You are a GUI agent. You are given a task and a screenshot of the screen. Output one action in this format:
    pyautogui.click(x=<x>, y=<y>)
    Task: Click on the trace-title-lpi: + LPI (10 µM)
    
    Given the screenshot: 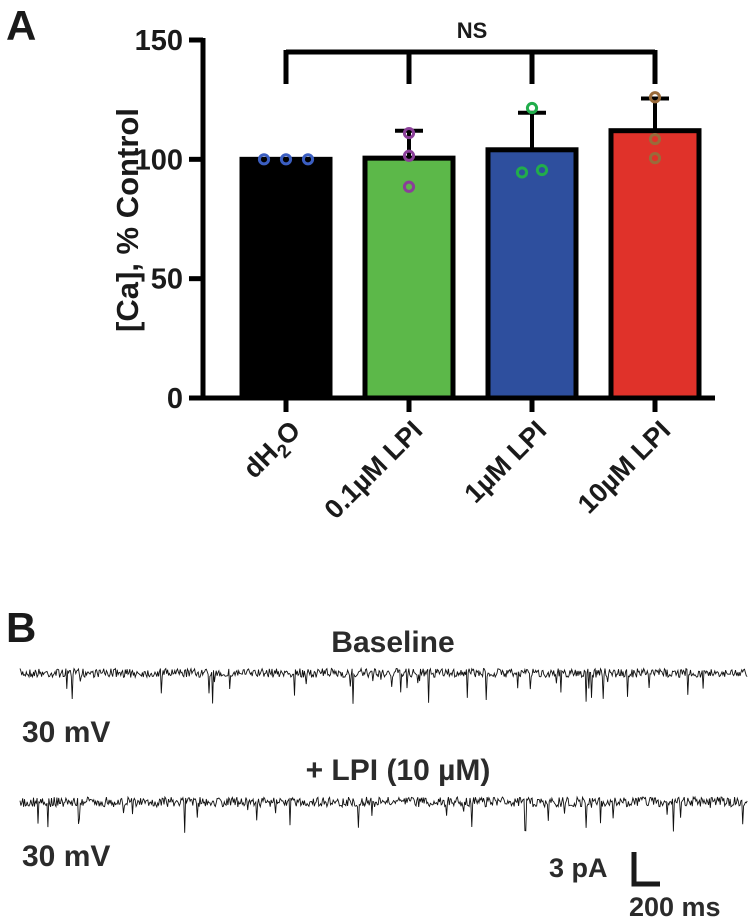 What is the action you would take?
    pyautogui.click(x=398, y=770)
    